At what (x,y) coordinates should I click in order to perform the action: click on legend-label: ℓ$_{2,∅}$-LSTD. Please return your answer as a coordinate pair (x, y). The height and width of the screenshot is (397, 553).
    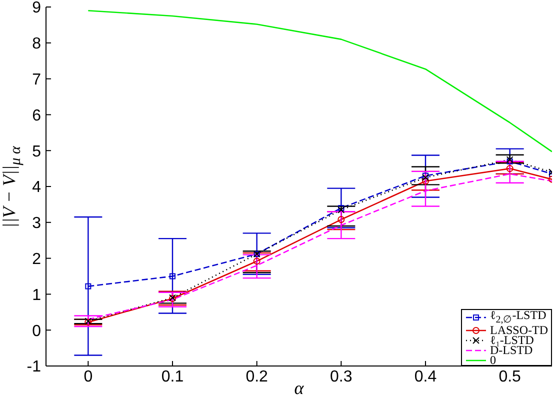
    Looking at the image, I should click on (518, 316).